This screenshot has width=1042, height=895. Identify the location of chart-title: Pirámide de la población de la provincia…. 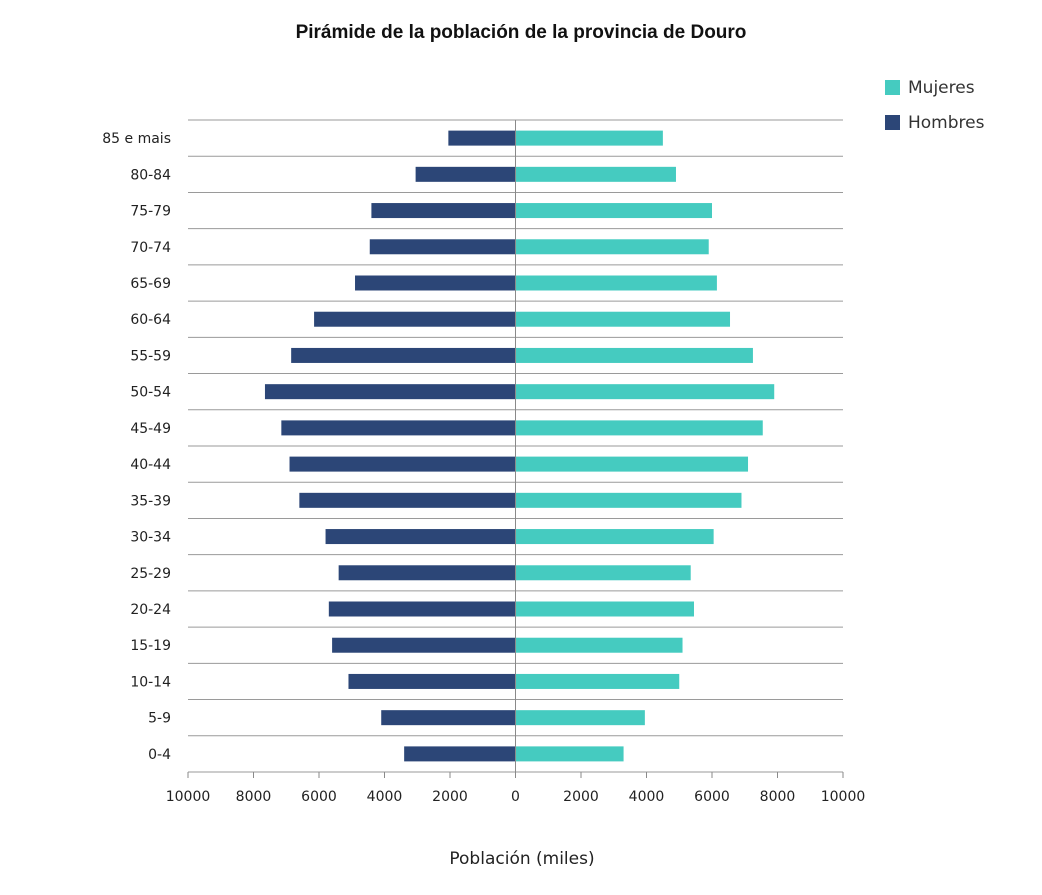
(521, 32).